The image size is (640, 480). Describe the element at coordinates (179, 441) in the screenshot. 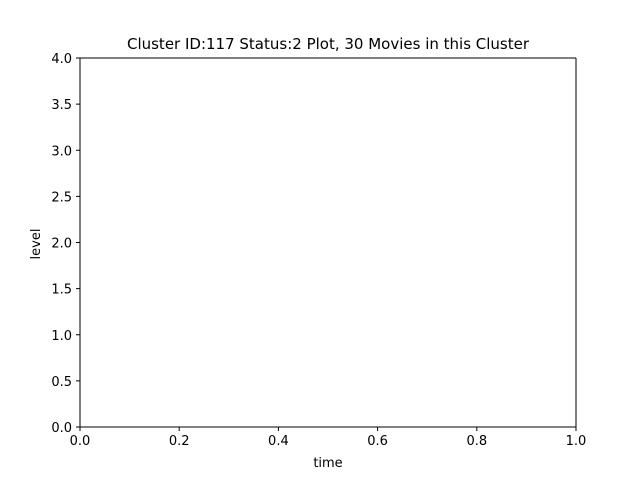

I see `x-tick-label: 0.2` at that location.